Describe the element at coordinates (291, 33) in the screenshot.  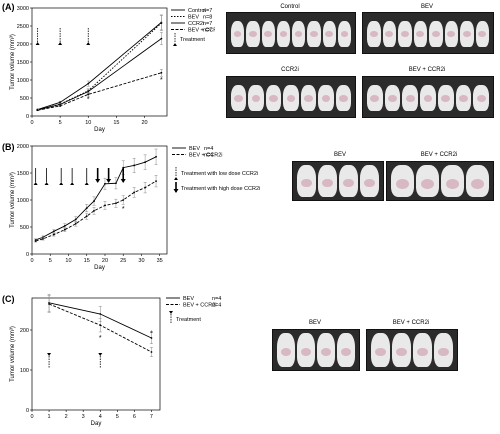
I see `photo-control: Control` at that location.